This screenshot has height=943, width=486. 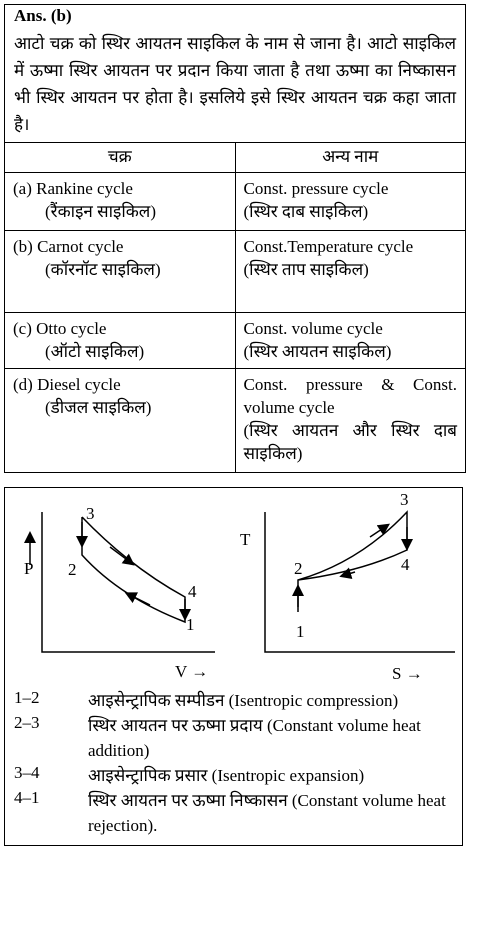 What do you see at coordinates (407, 673) in the screenshot?
I see `axis-label: S →` at bounding box center [407, 673].